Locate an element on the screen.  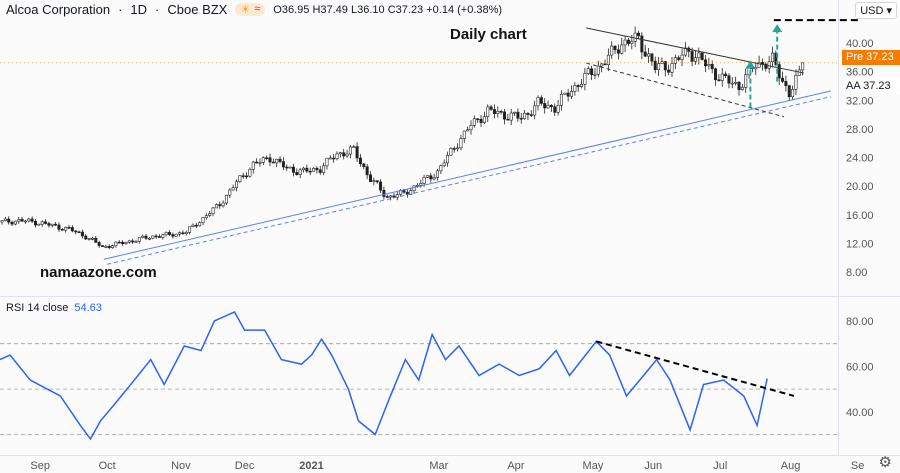
time-tick-label: Dec is located at coordinates (245, 466).